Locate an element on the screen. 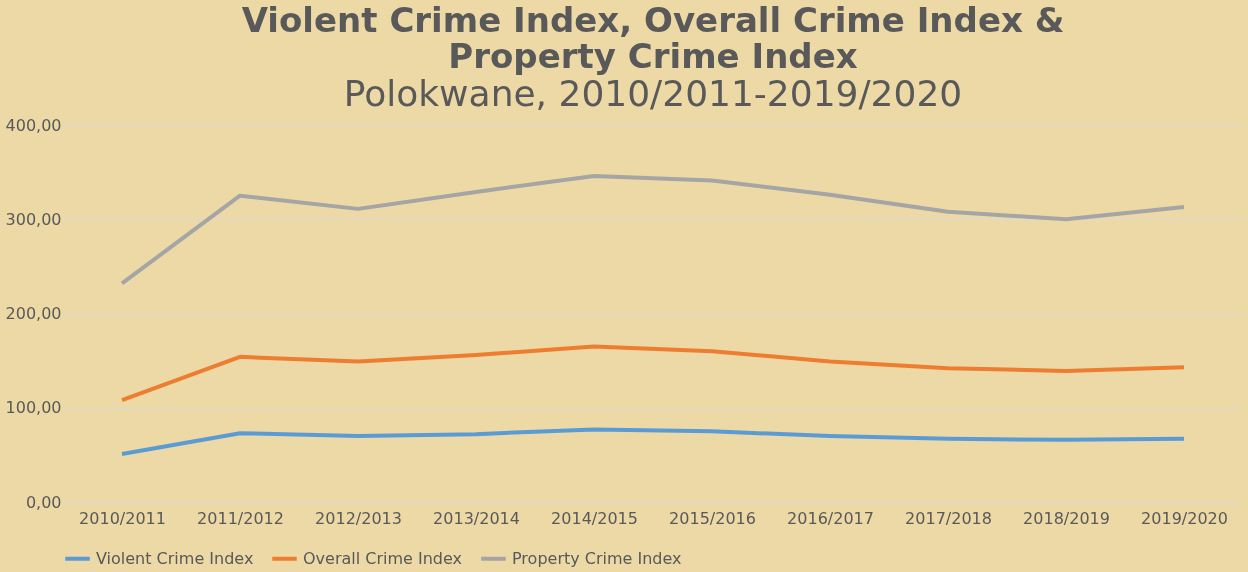  y-tick-label: 200,00 is located at coordinates (33, 313).